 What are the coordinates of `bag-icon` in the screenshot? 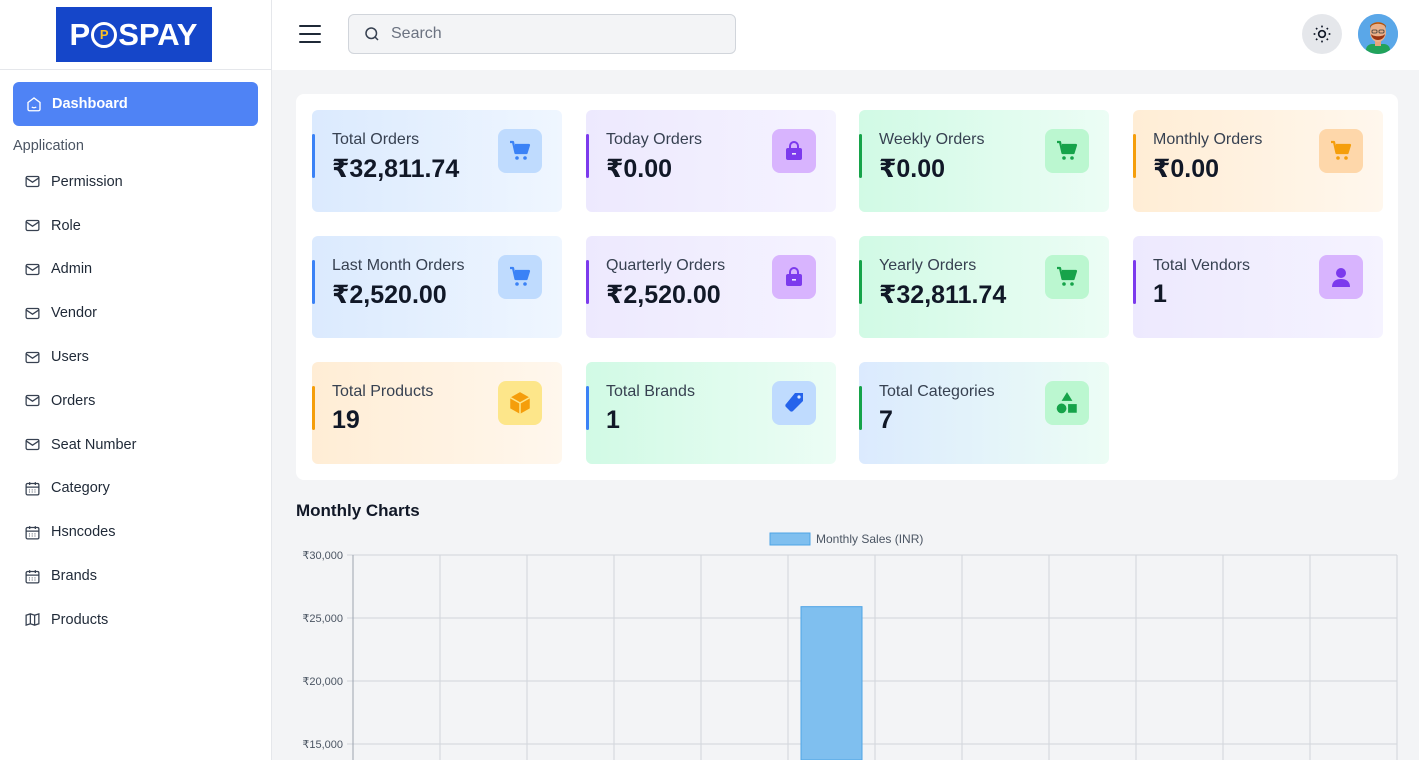 It's located at (794, 151).